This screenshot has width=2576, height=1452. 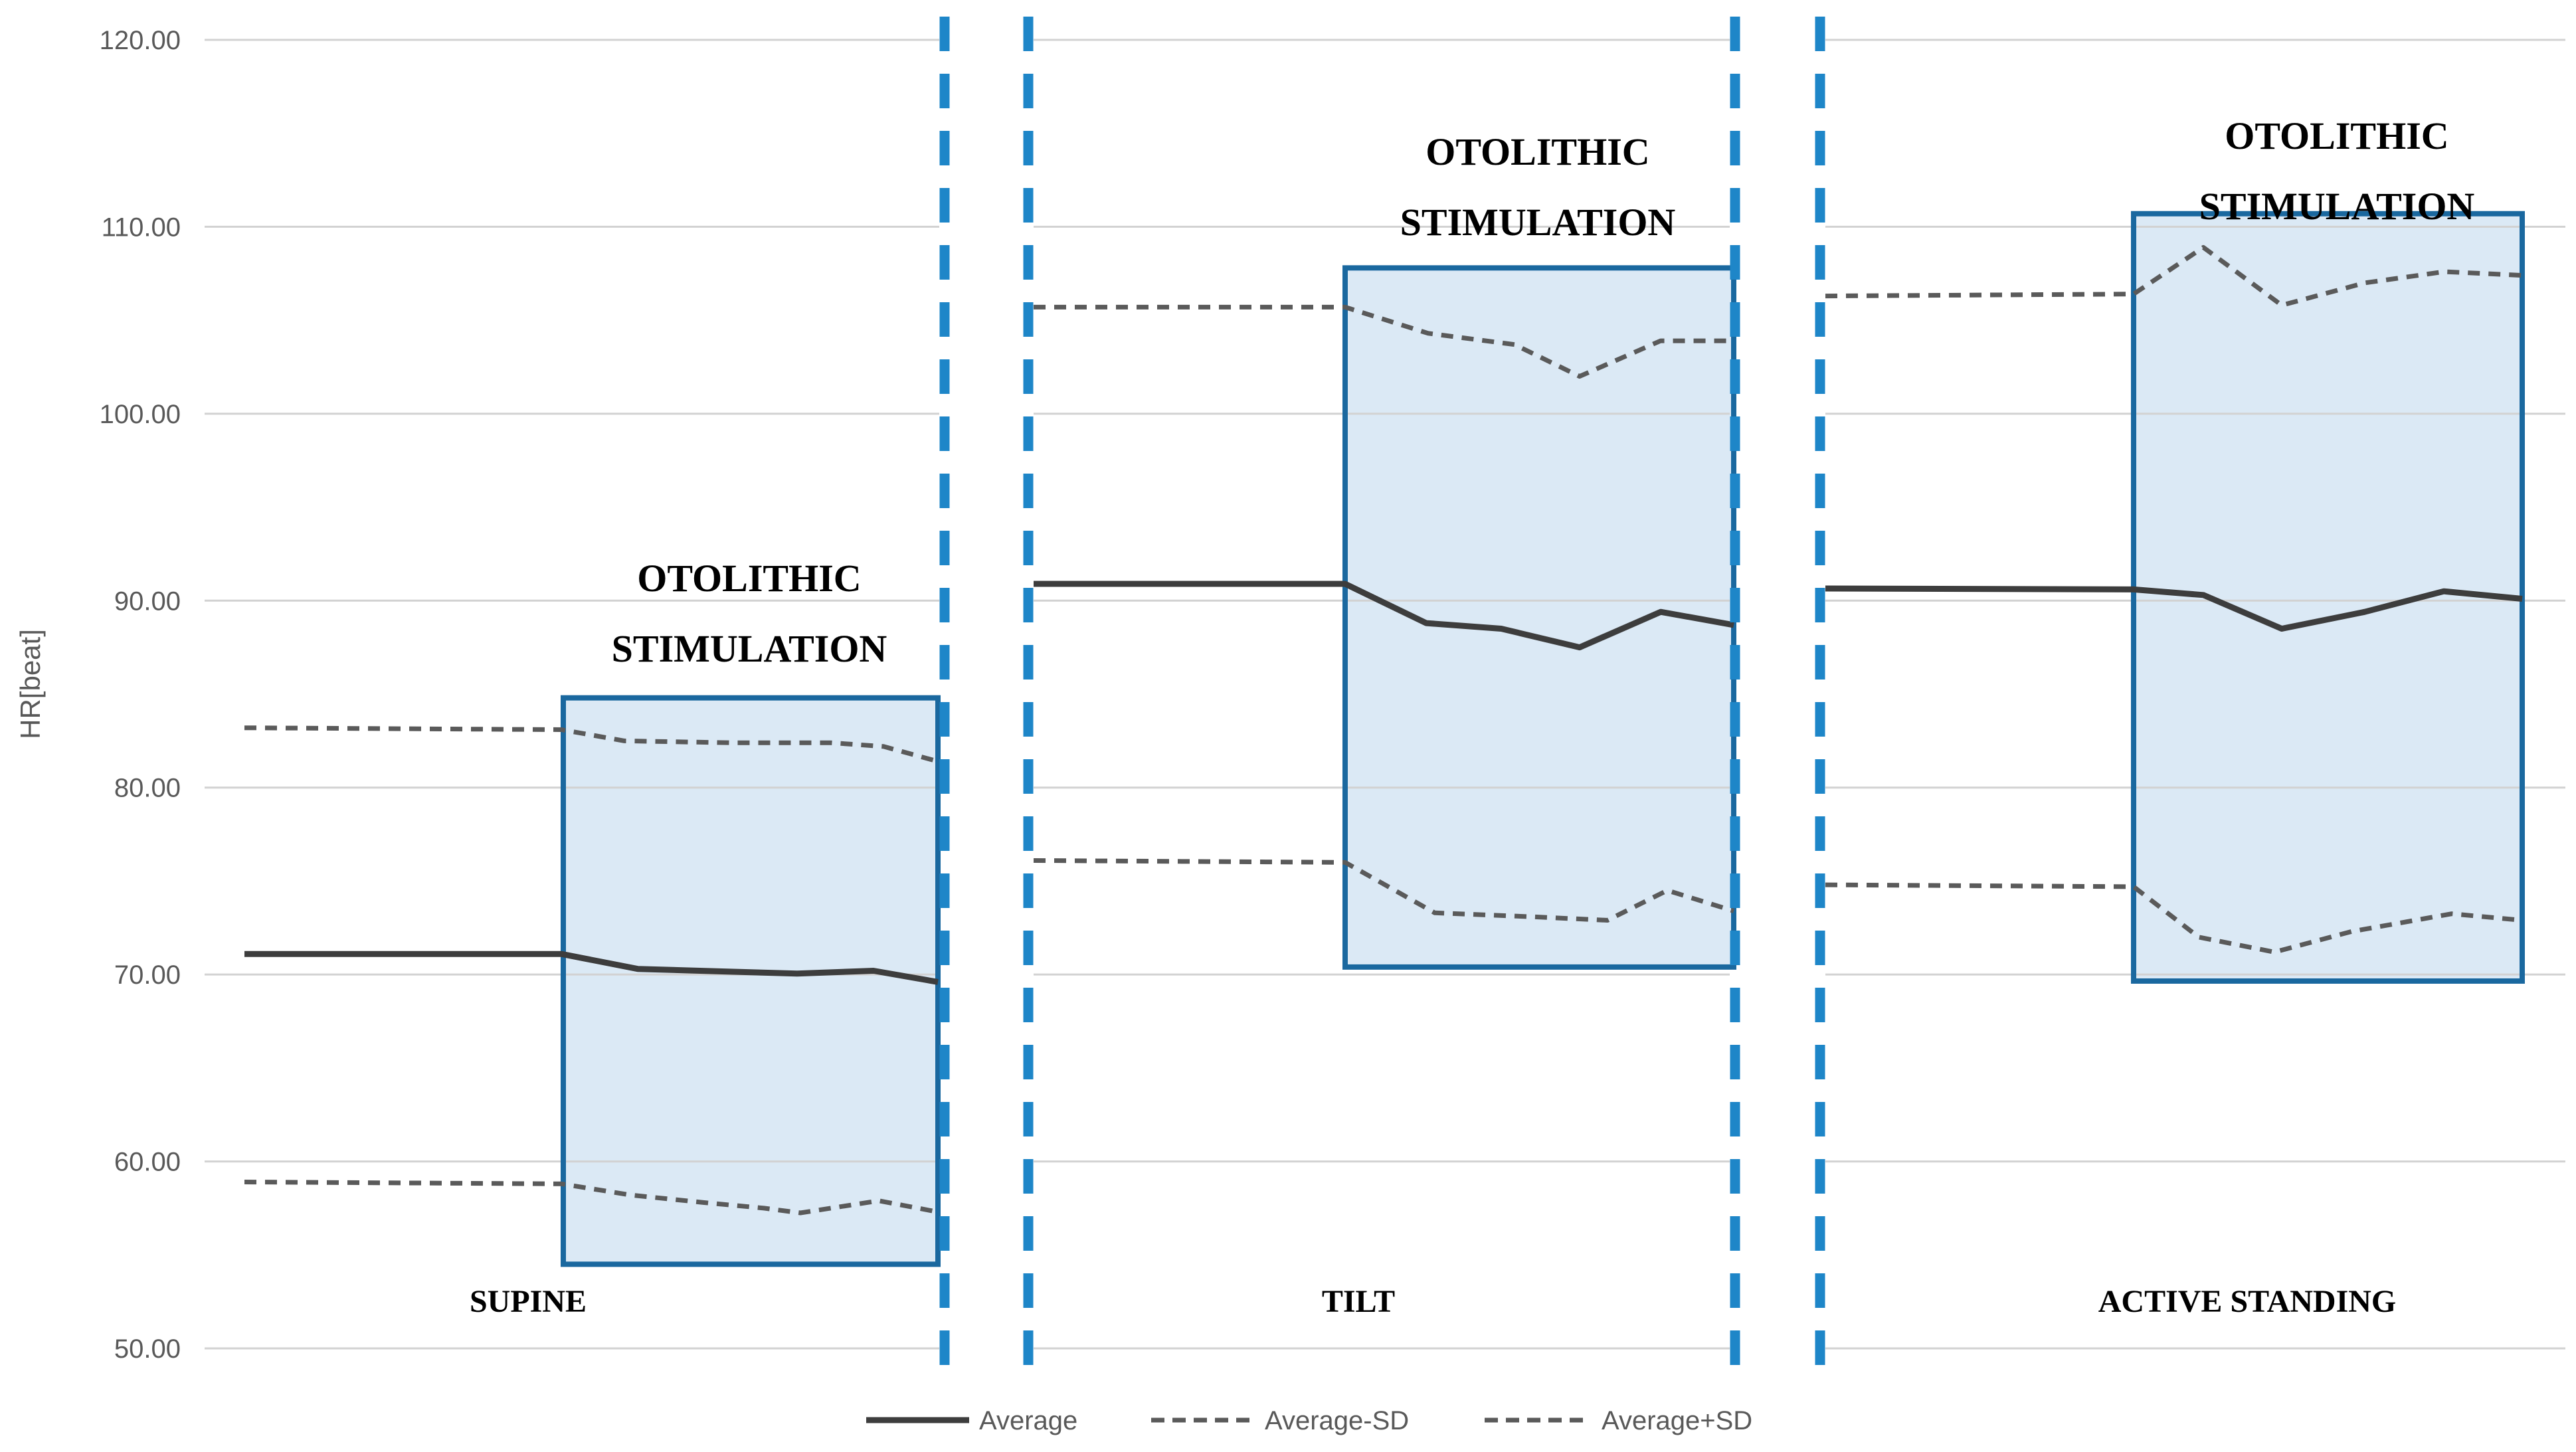 What do you see at coordinates (2337, 207) in the screenshot?
I see `active-standing-stimulation-title-line2: STIMULATION` at bounding box center [2337, 207].